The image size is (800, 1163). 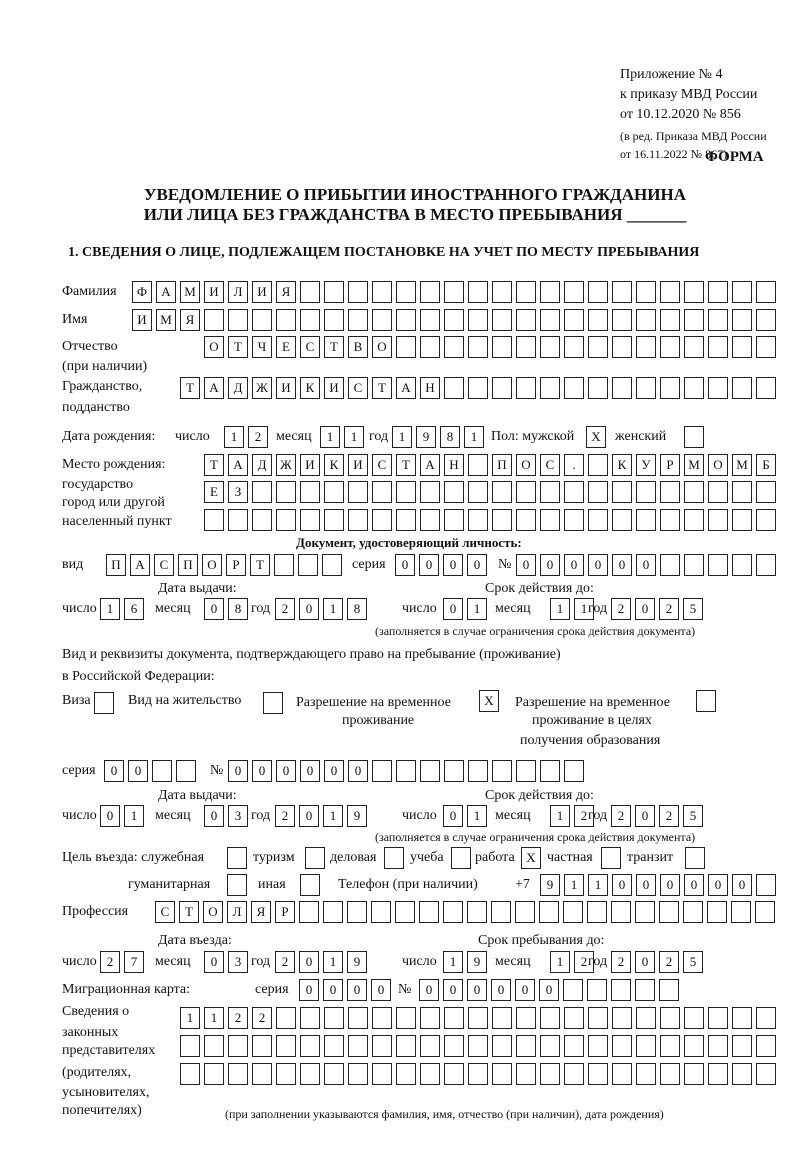 What do you see at coordinates (214, 492) in the screenshot?
I see `char-cell: Е` at bounding box center [214, 492].